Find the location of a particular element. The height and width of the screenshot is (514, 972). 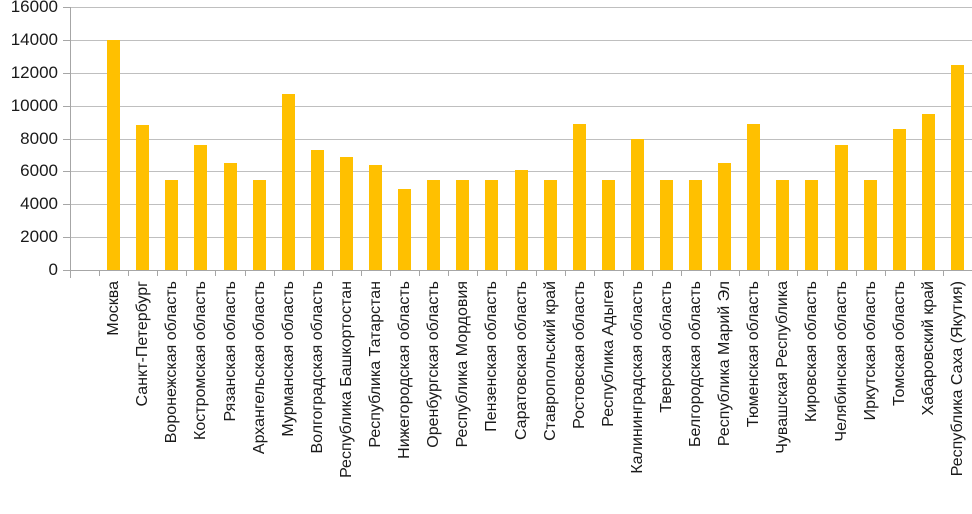

y-axis-label: 2000 is located at coordinates (39, 237).